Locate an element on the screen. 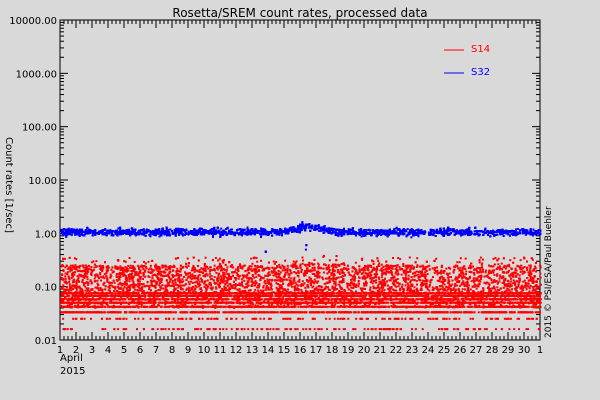 This screenshot has height=400, width=600. y-tick-label: 100.00 is located at coordinates (39, 128).